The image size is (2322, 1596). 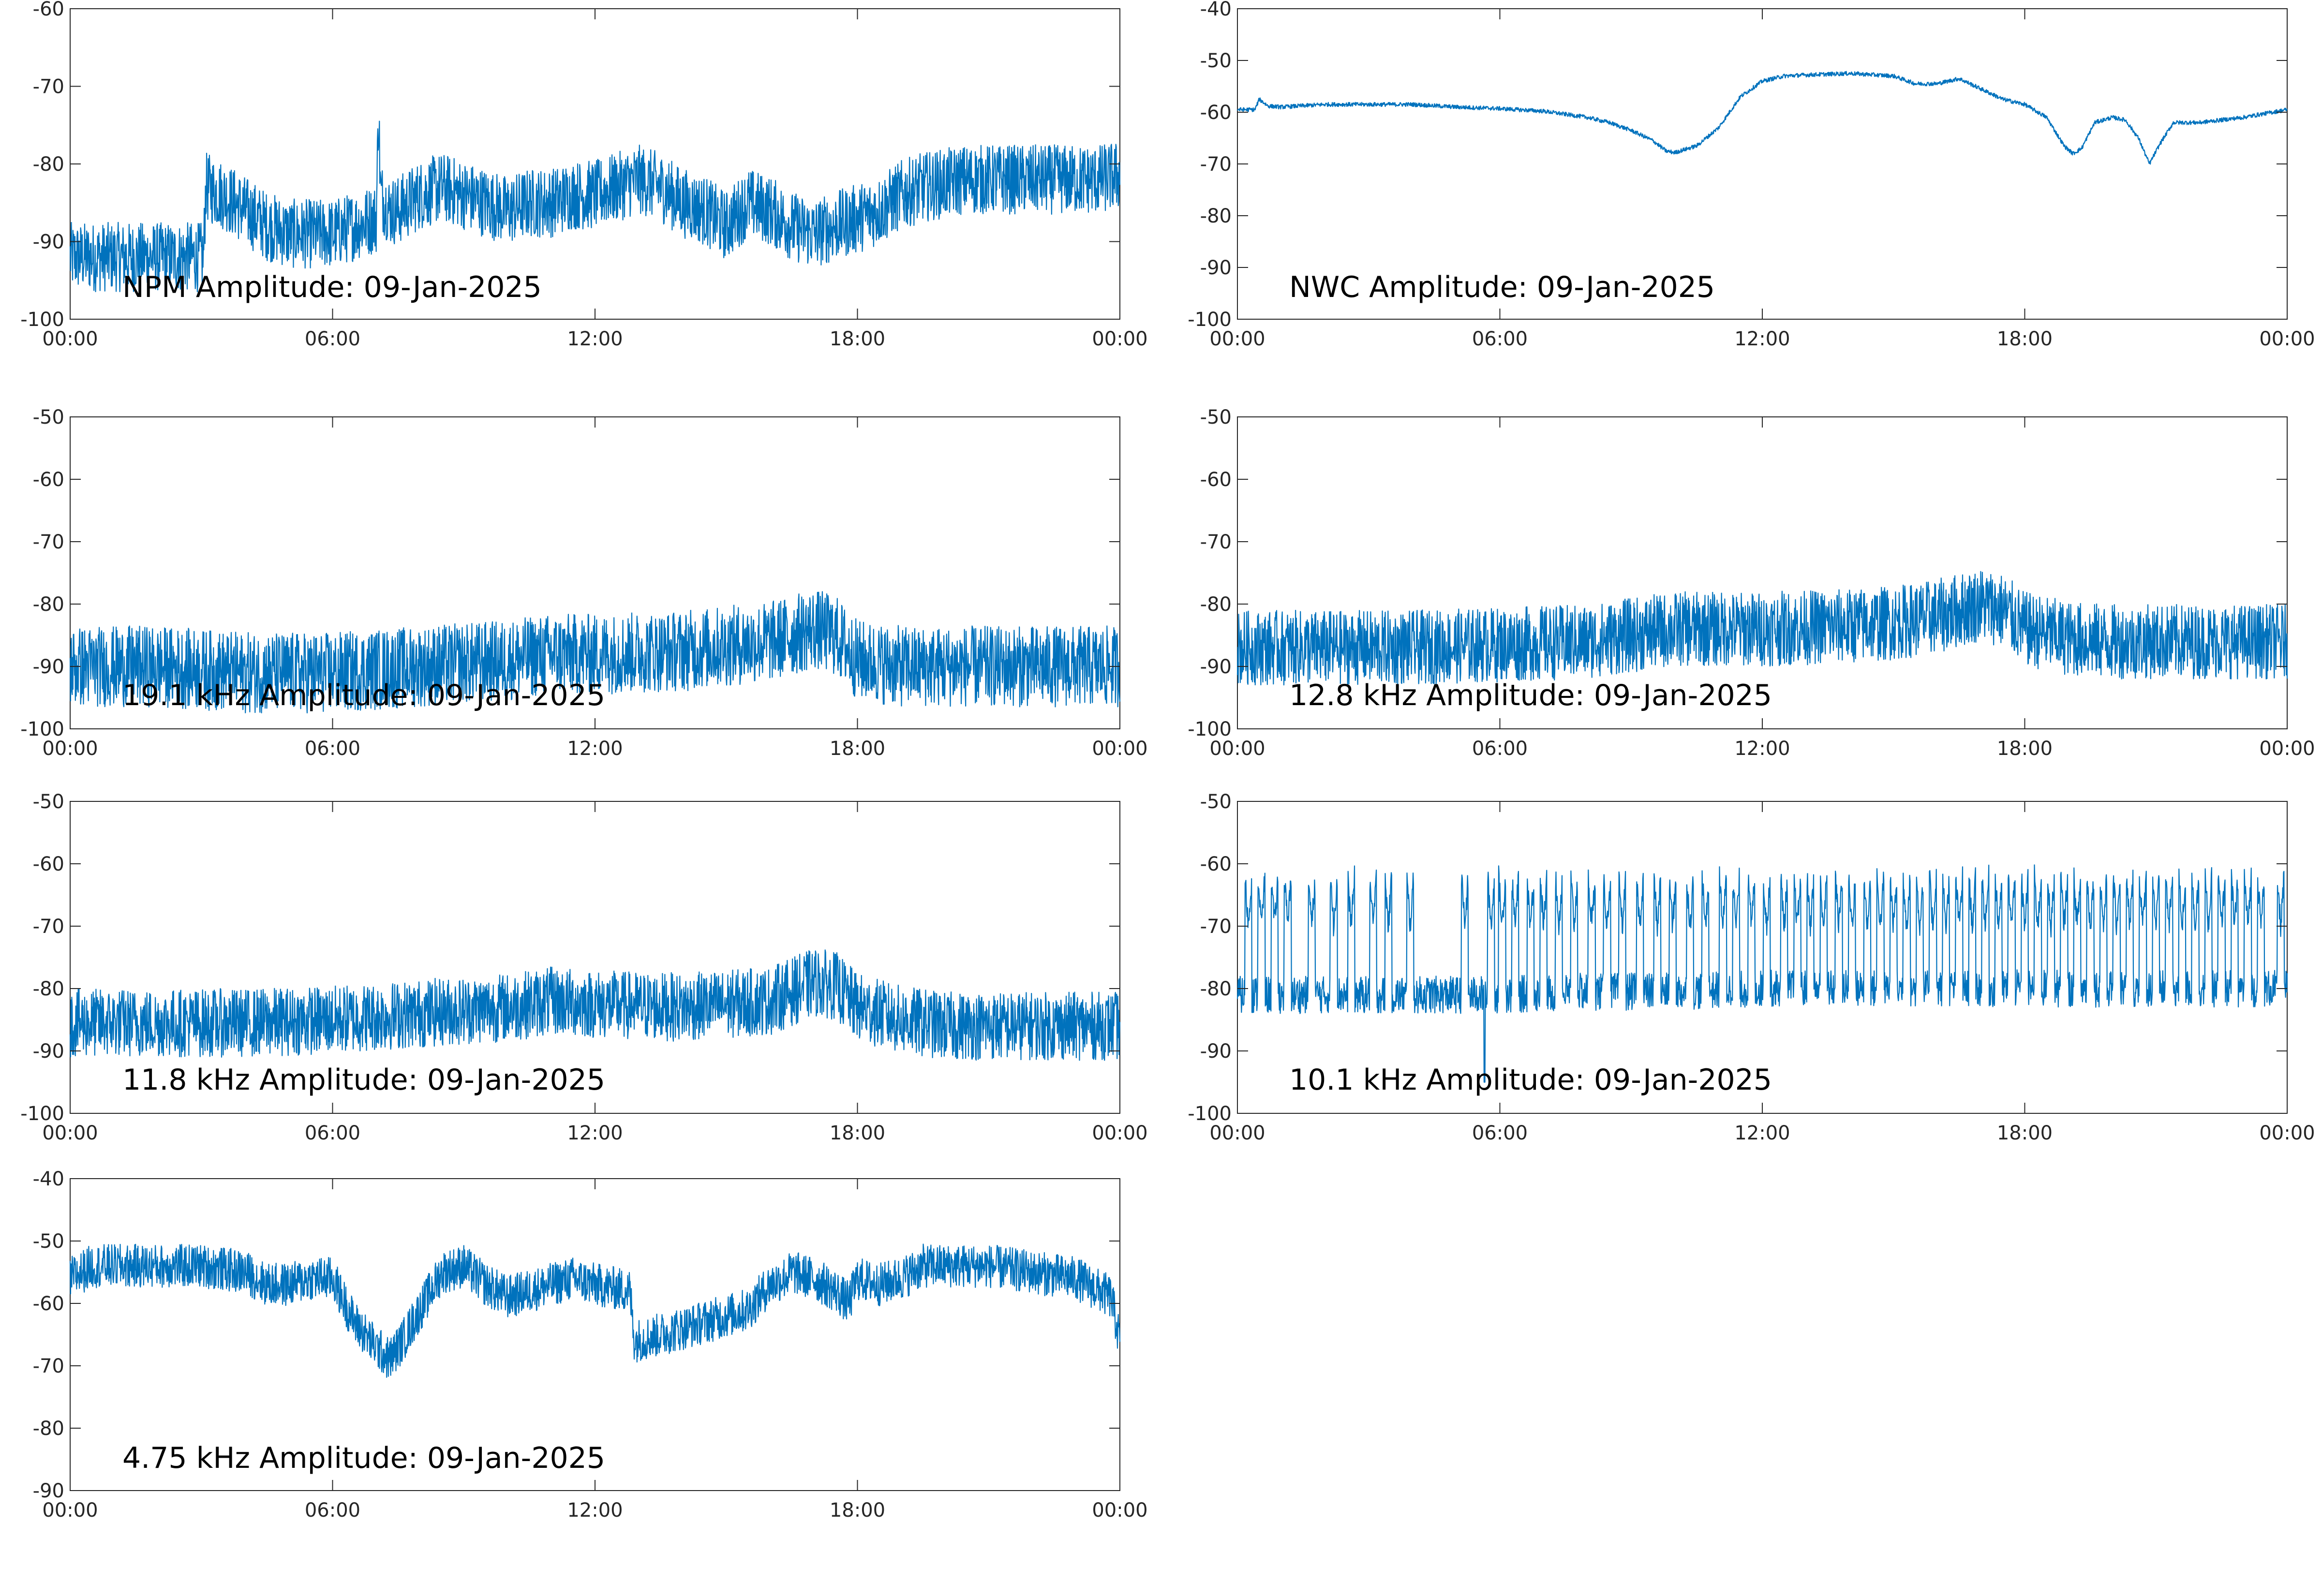 What do you see at coordinates (363, 1080) in the screenshot?
I see `chart-title: 11.8 kHz Amplitude: 09-Jan-2025` at bounding box center [363, 1080].